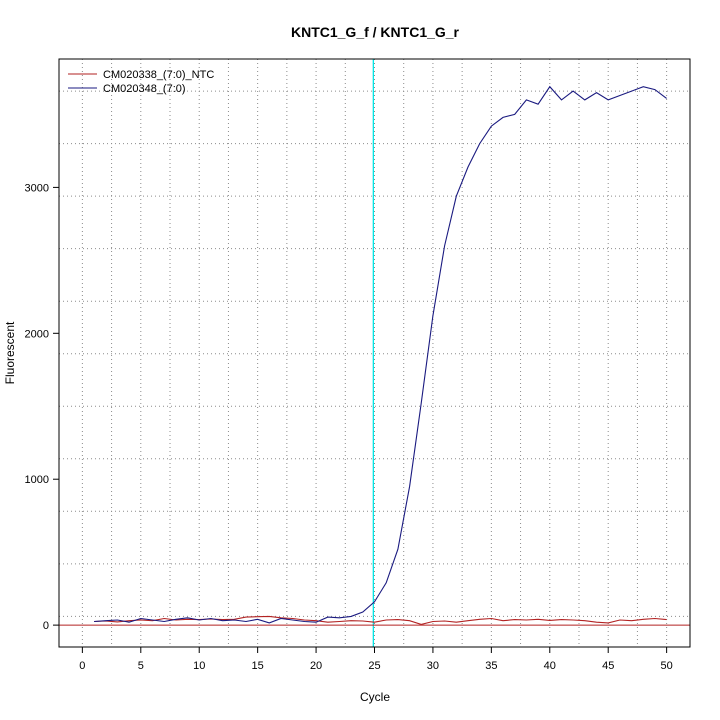 The image size is (720, 720). What do you see at coordinates (141, 82) in the screenshot?
I see `legend: CM020338_(7:0)_NTC CM020348_(7:0)` at bounding box center [141, 82].